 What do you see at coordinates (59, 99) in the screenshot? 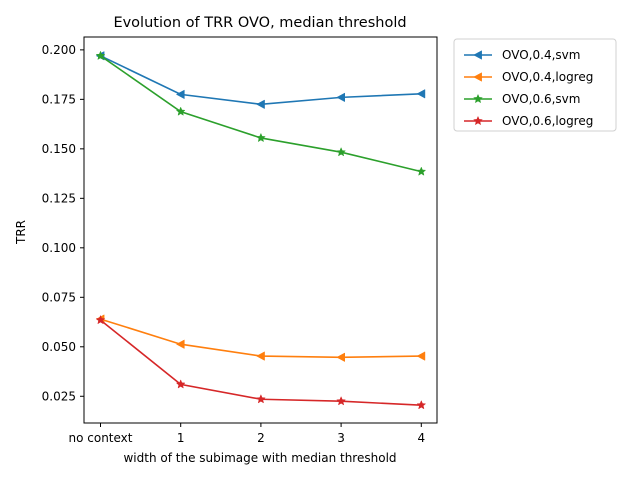
I see `y-tick-label: 0.175` at bounding box center [59, 99].